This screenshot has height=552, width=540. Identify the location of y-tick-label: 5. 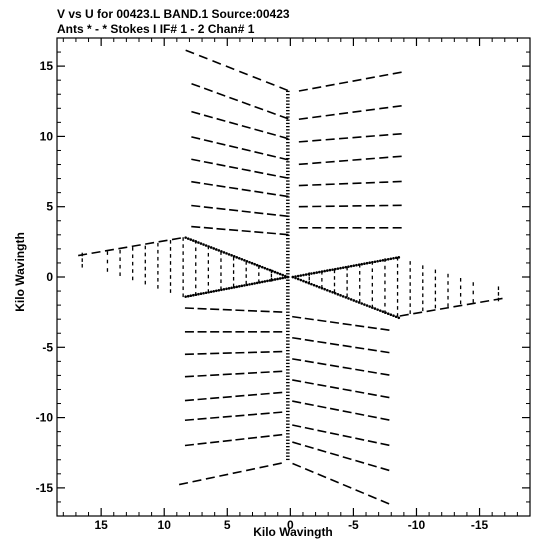
(49, 207).